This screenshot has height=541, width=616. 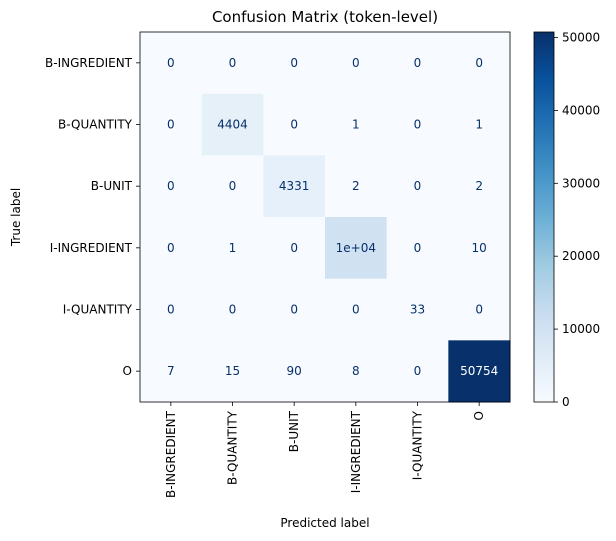 I want to click on x-tick-label: B-QUANTITY, so click(x=233, y=447).